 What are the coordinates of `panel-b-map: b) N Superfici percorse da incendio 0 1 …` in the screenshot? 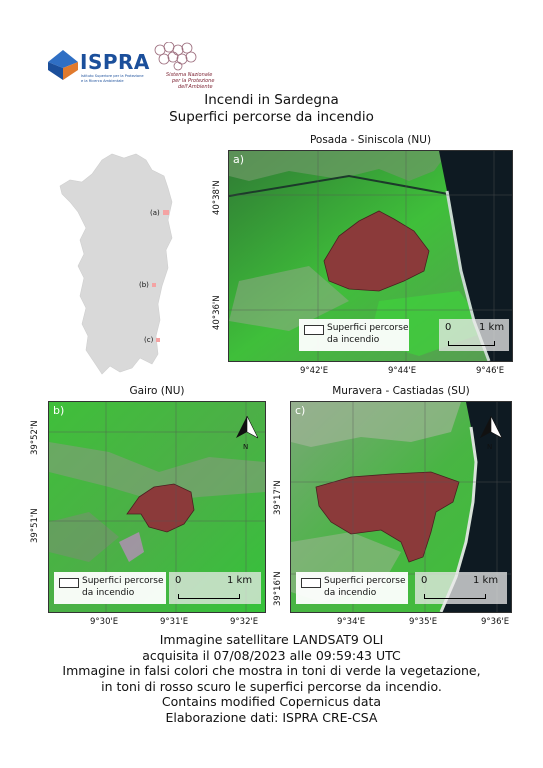 It's located at (157, 507).